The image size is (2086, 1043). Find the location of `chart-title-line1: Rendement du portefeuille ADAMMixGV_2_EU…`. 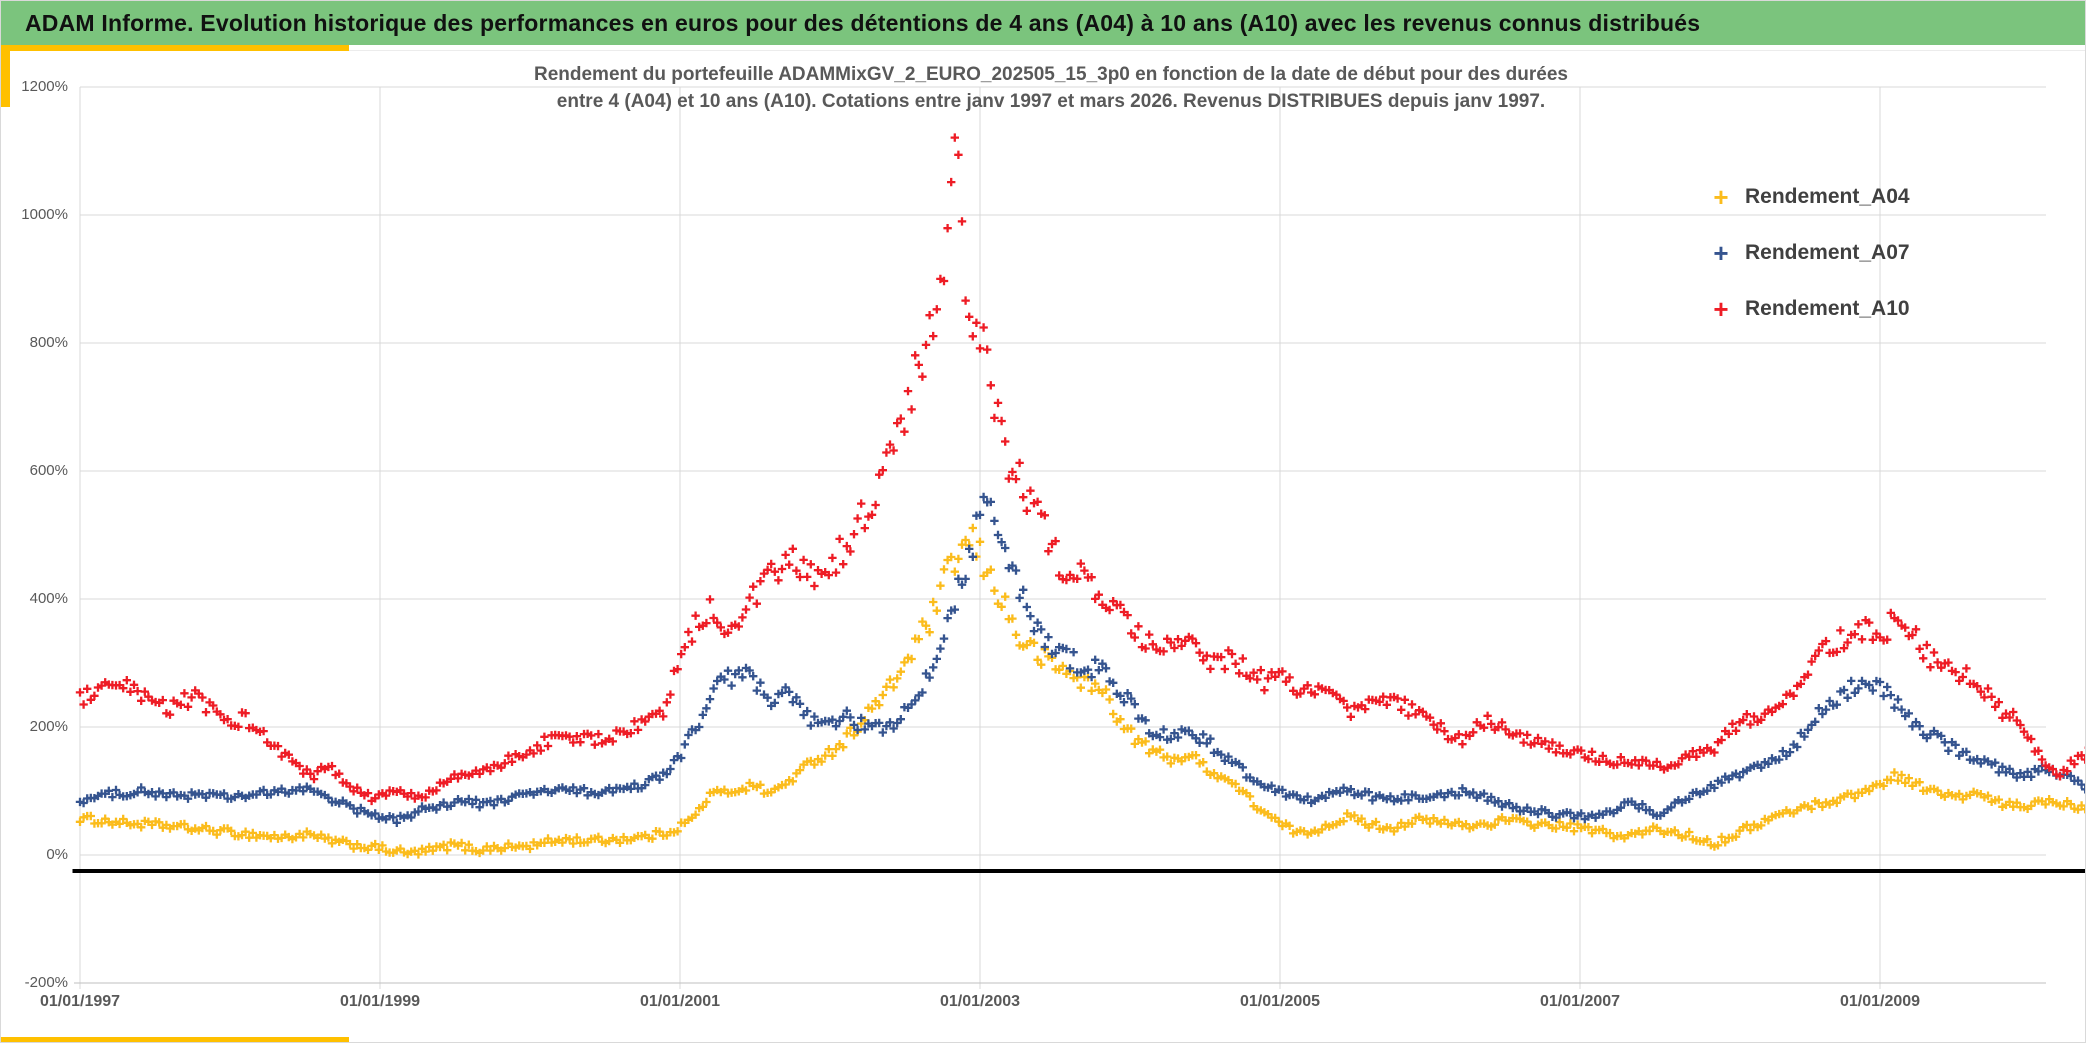

chart-title-line1: Rendement du portefeuille ADAMMixGV_2_EU… is located at coordinates (1050, 74).